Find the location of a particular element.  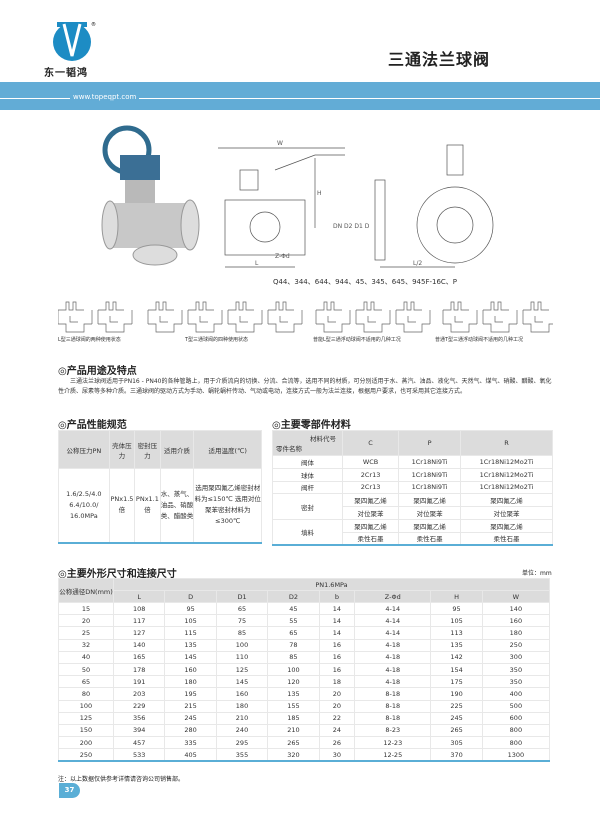

dimension-cell: 20 is located at coordinates (86, 621).